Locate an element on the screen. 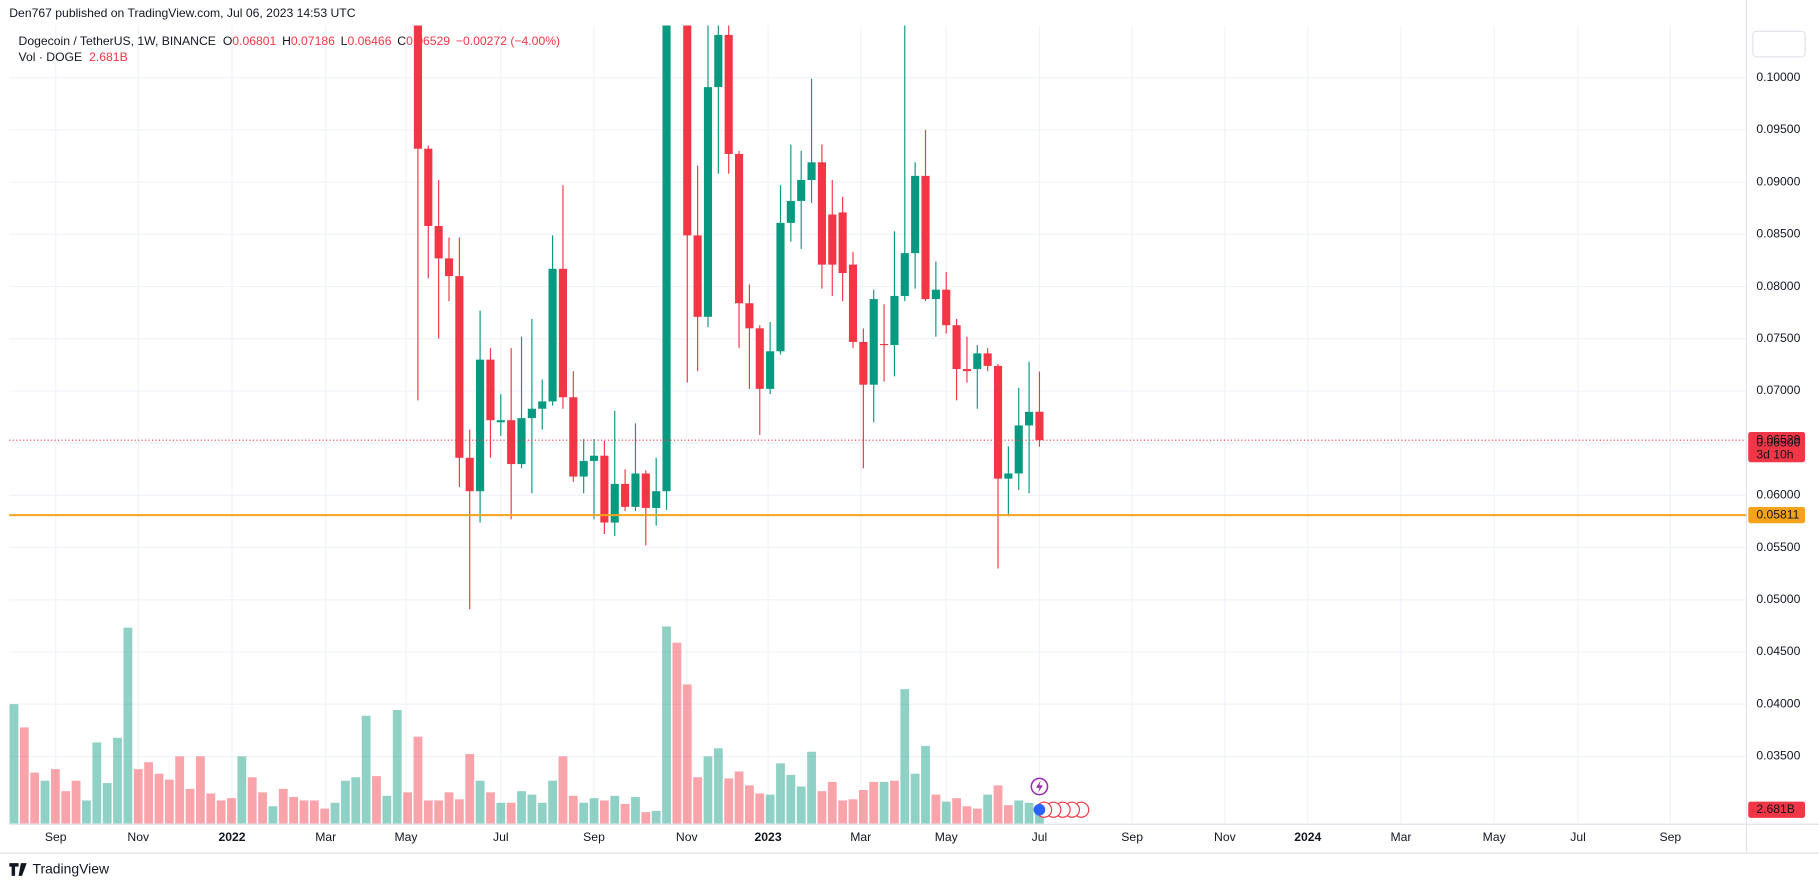 The width and height of the screenshot is (1819, 887). footer-brand: TradingView is located at coordinates (70, 869).